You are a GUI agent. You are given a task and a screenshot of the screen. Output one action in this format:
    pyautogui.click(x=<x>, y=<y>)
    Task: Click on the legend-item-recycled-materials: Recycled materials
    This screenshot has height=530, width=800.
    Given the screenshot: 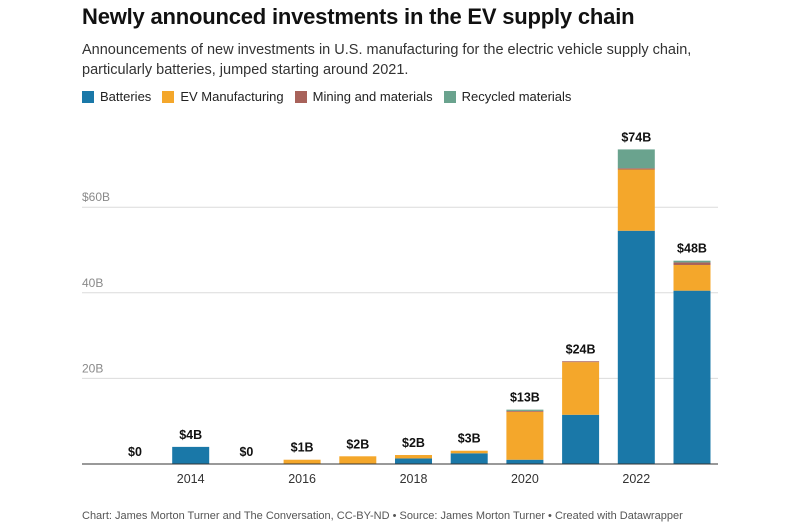 What is the action you would take?
    pyautogui.click(x=507, y=96)
    